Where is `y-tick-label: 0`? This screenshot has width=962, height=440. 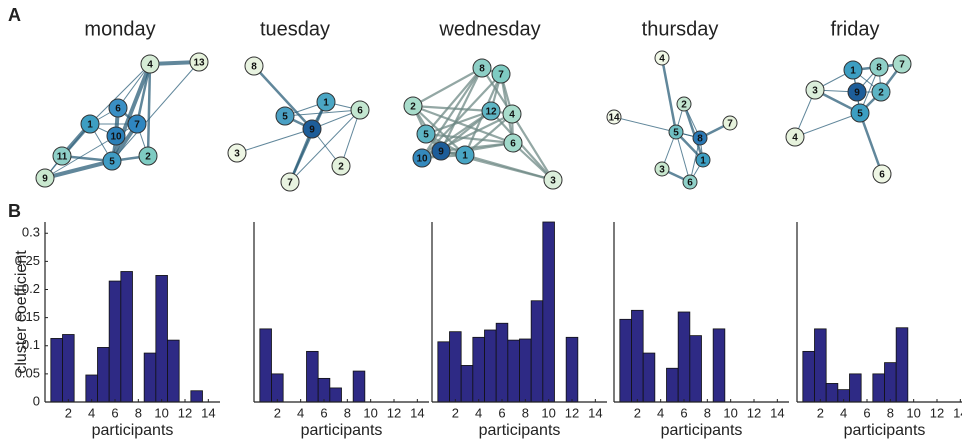
y-tick-label: 0 is located at coordinates (36, 400).